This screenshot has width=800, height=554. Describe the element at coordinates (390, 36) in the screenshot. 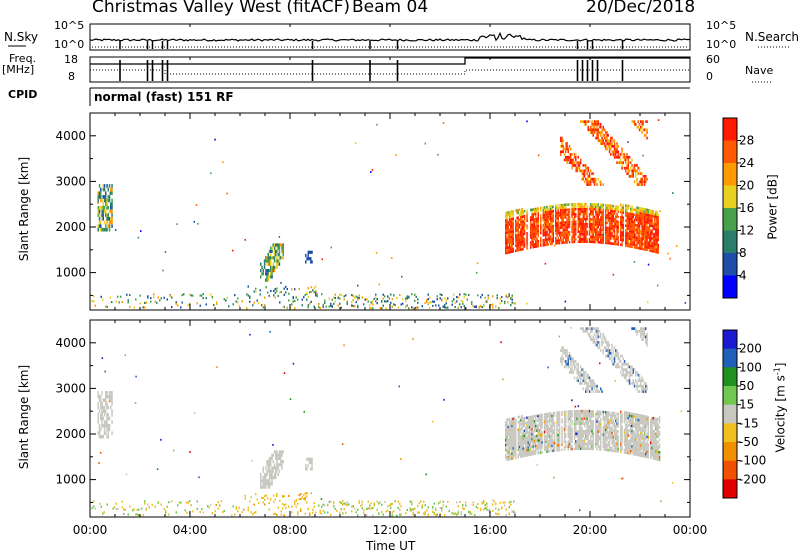

I see `nsky-series-line` at that location.